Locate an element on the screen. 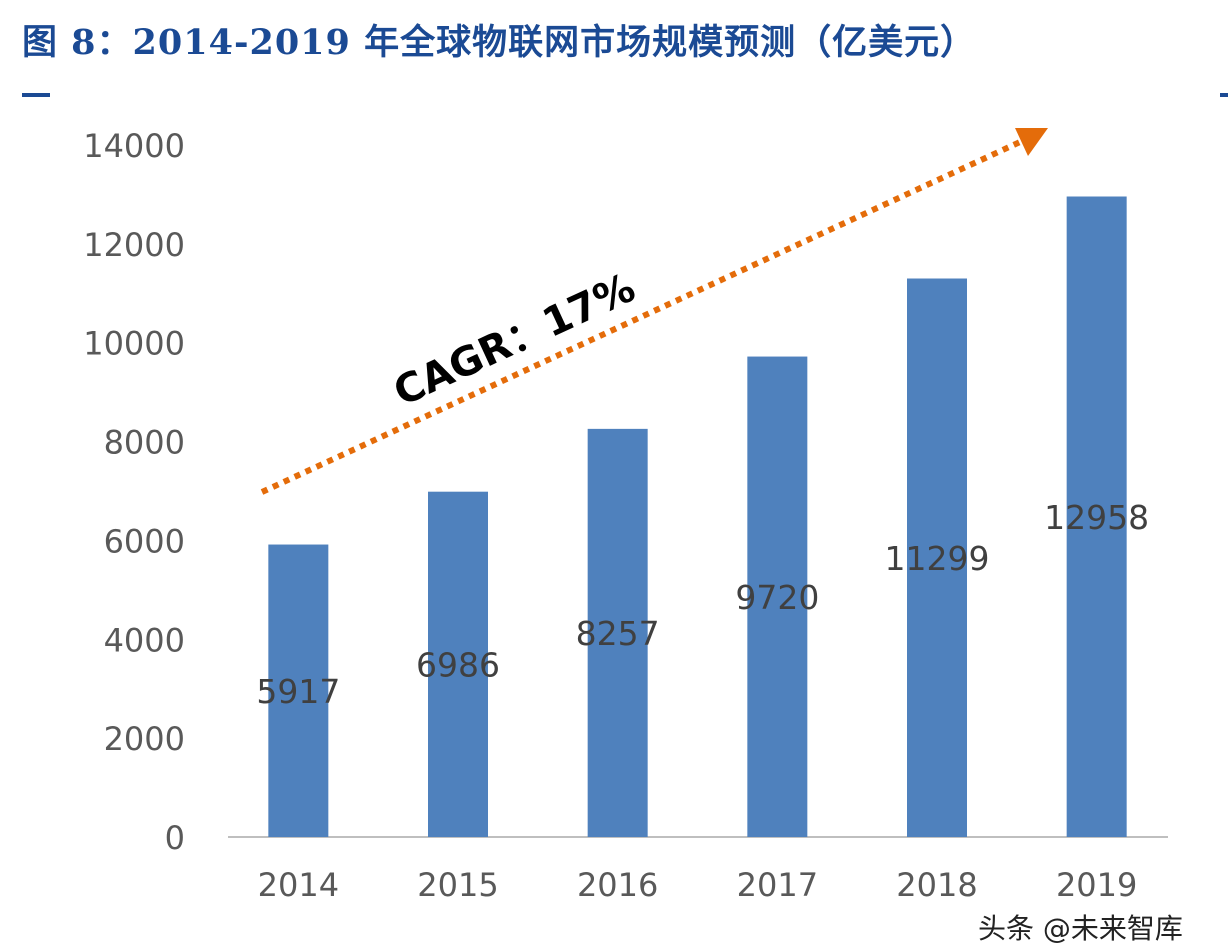  data-label: 5917 is located at coordinates (298, 691).